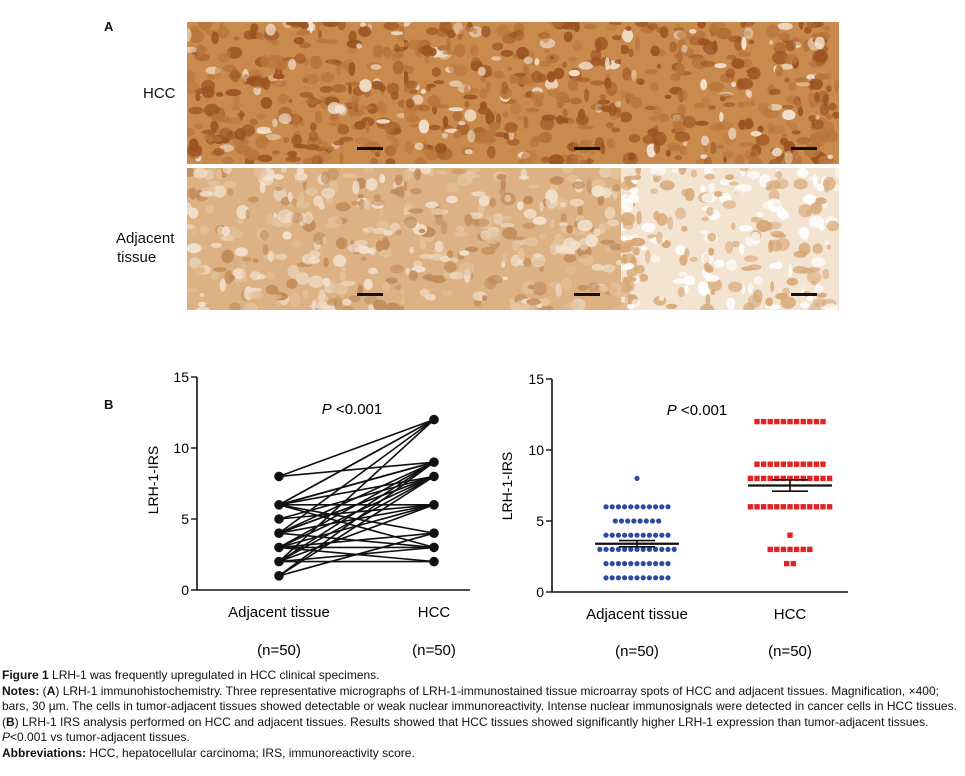  I want to click on notes-panel-a-ref: A, so click(51, 690).